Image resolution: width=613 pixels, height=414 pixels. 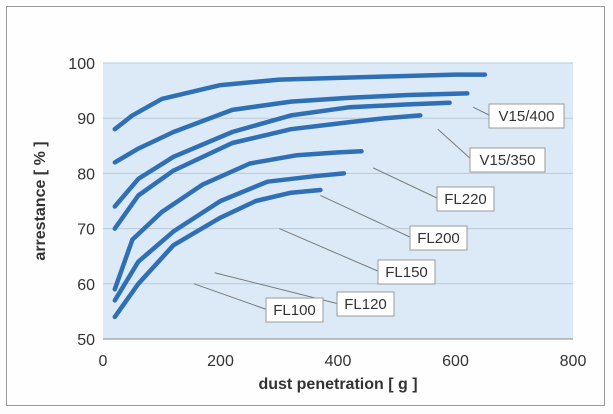 I want to click on series-label-text: FL100, so click(x=294, y=310).